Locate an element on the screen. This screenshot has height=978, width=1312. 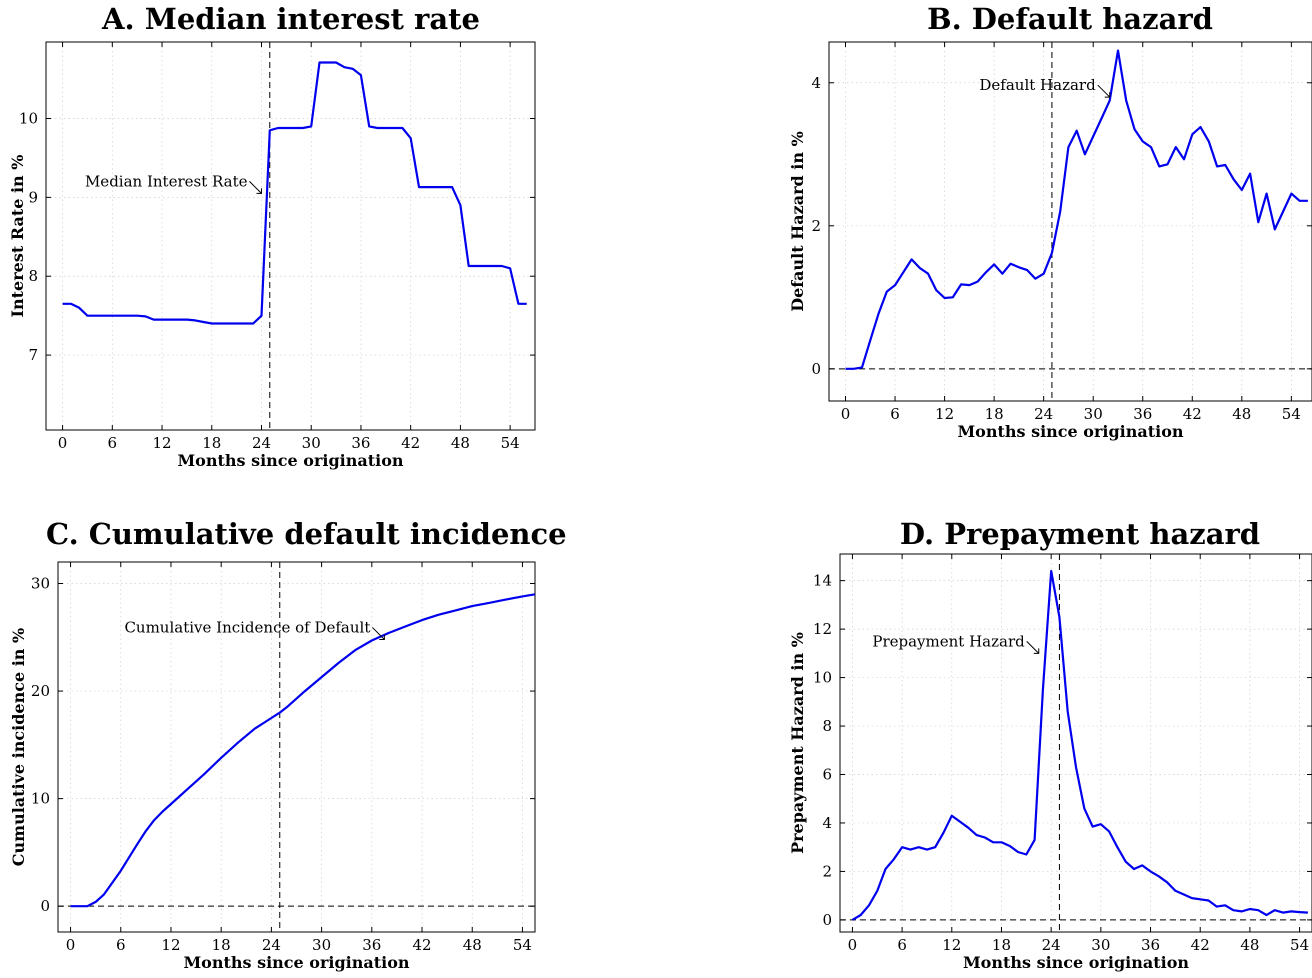
y-tick-label: 7 is located at coordinates (33, 355).